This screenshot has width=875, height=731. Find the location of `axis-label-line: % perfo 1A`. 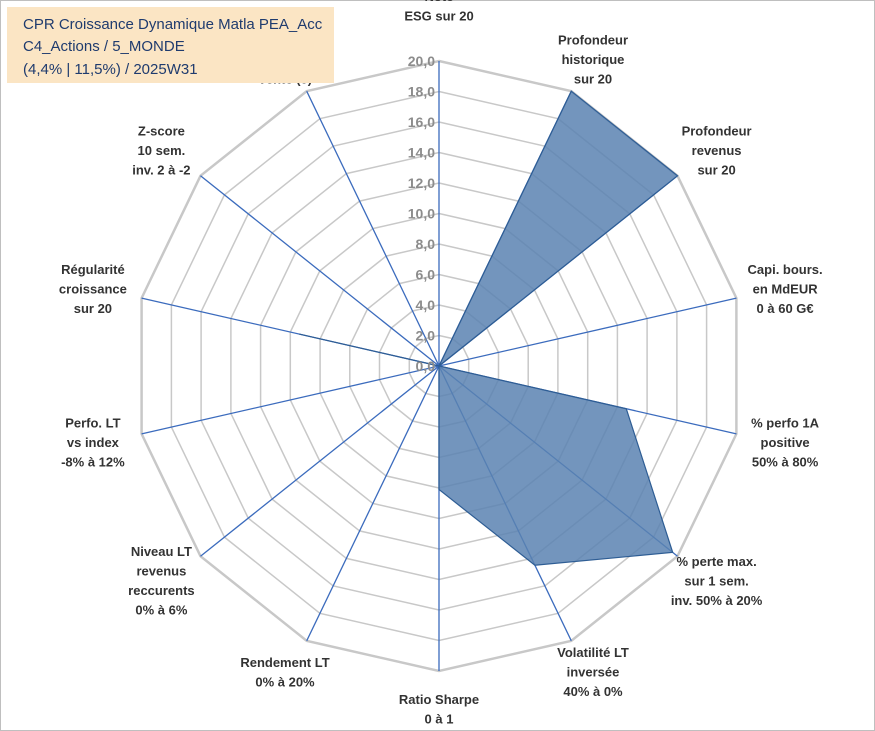

axis-label-line: % perfo 1A is located at coordinates (785, 423).